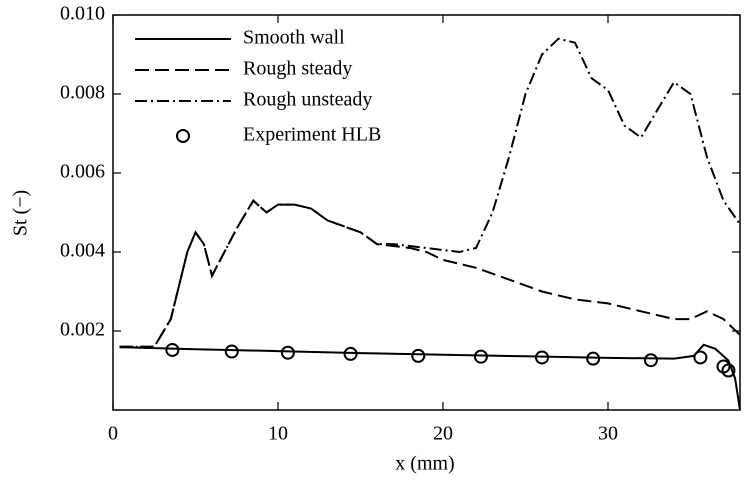 The image size is (748, 481). What do you see at coordinates (307, 100) in the screenshot?
I see `legend-label: Rough unsteady` at bounding box center [307, 100].